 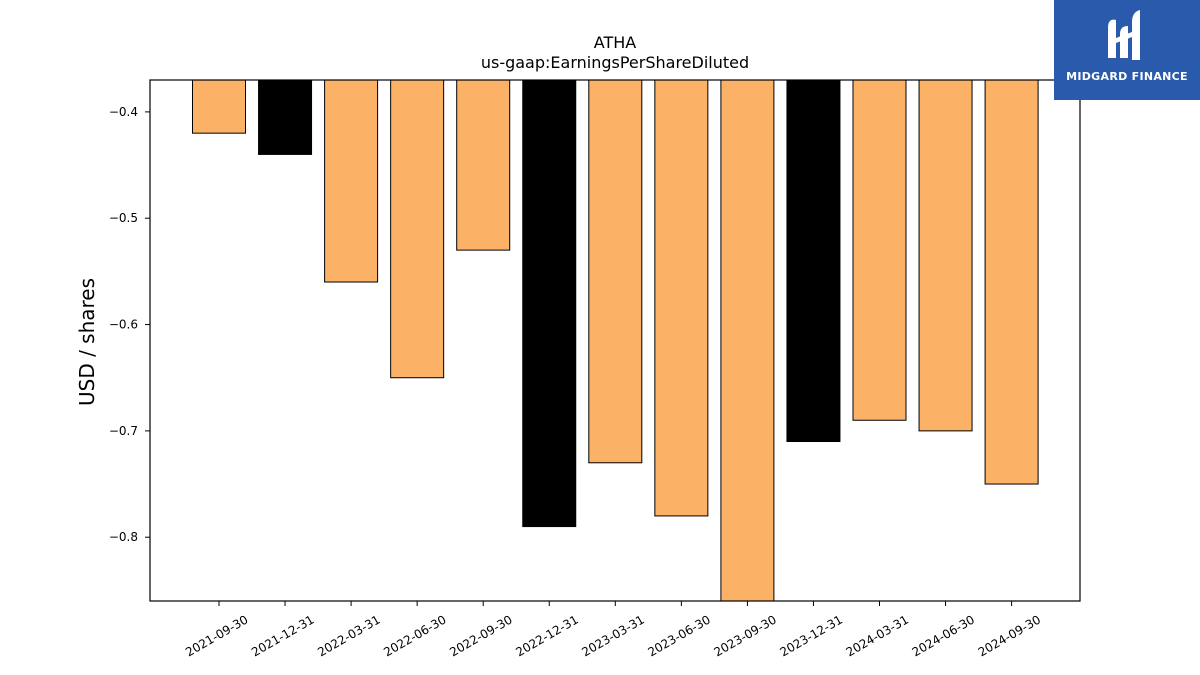 I want to click on x-tick-label: 2022-12-31, so click(x=546, y=635).